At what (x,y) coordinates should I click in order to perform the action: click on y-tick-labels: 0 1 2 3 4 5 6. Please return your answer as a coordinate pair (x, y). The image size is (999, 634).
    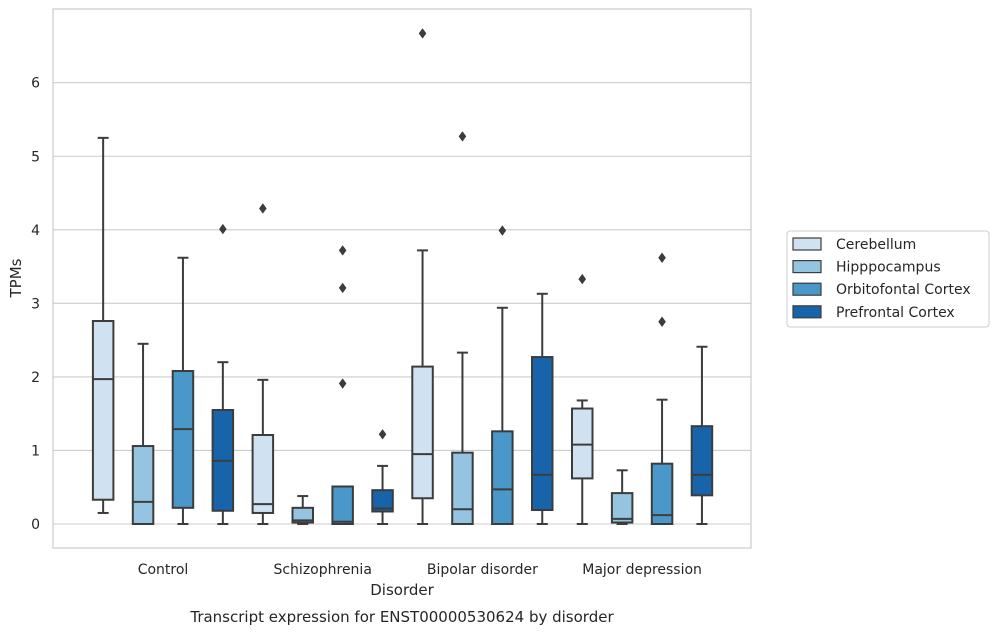
    Looking at the image, I should click on (35, 304).